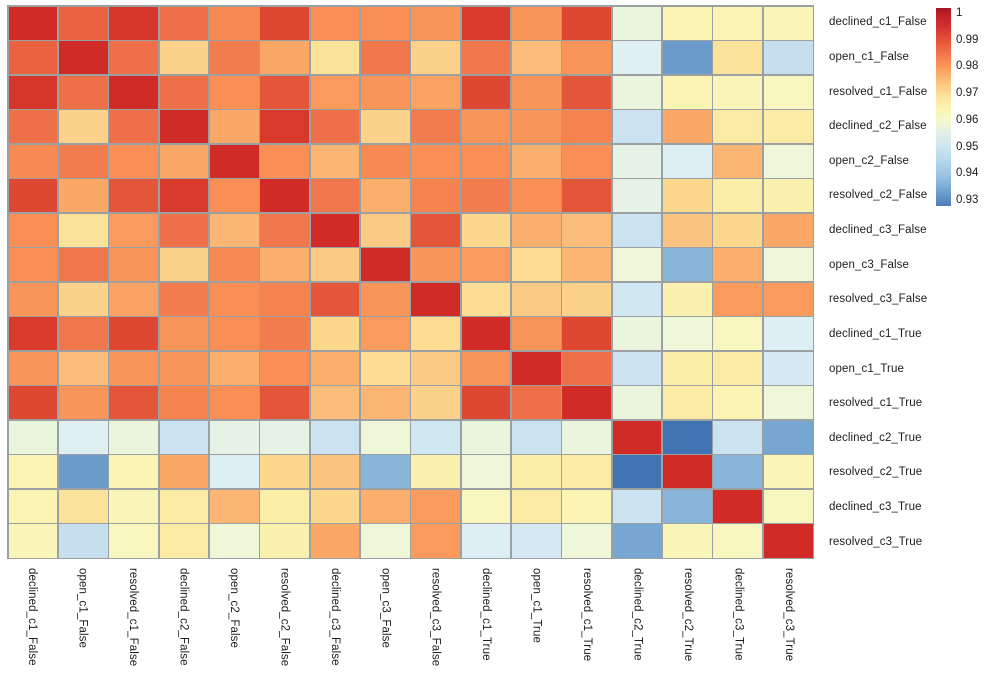  What do you see at coordinates (959, 13) in the screenshot?
I see `colorbar-tick-label: 1` at bounding box center [959, 13].